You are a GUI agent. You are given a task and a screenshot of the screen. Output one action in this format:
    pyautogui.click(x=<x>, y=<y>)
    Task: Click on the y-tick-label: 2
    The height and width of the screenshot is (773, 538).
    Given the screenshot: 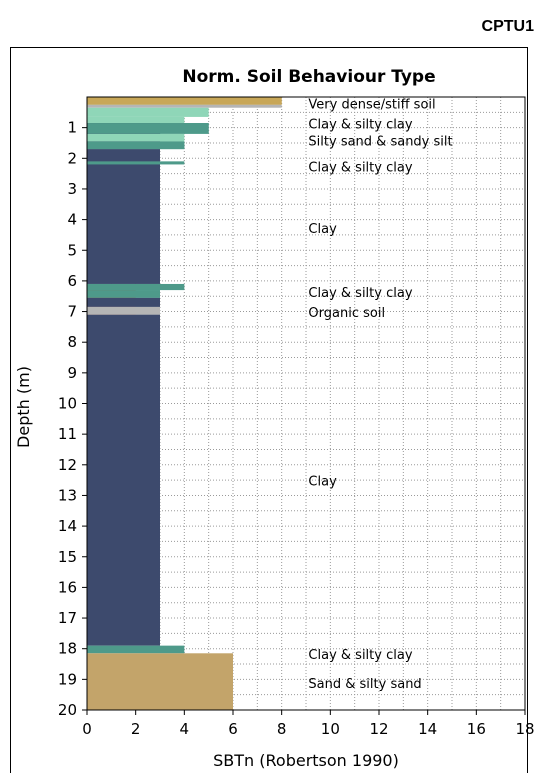 What is the action you would take?
    pyautogui.click(x=72, y=158)
    